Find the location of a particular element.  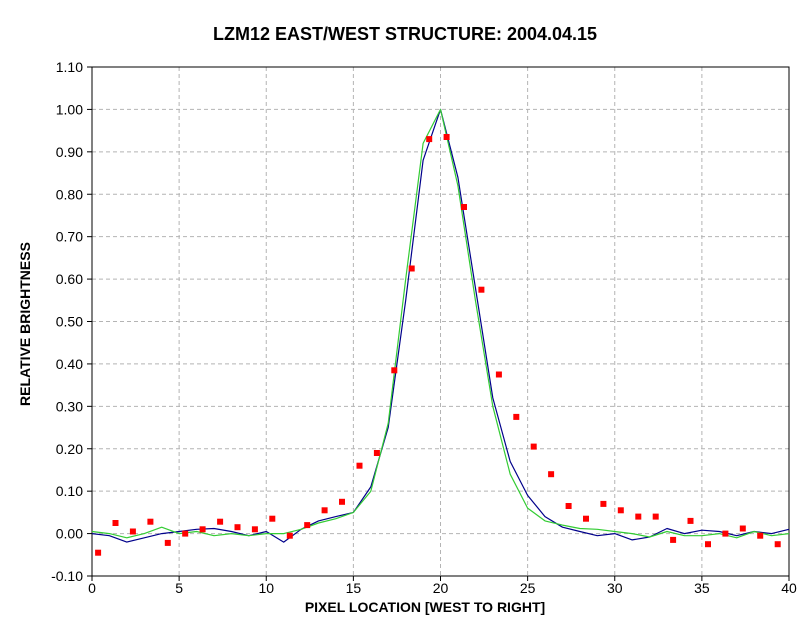

x-tick-label: 30 is located at coordinates (615, 588).